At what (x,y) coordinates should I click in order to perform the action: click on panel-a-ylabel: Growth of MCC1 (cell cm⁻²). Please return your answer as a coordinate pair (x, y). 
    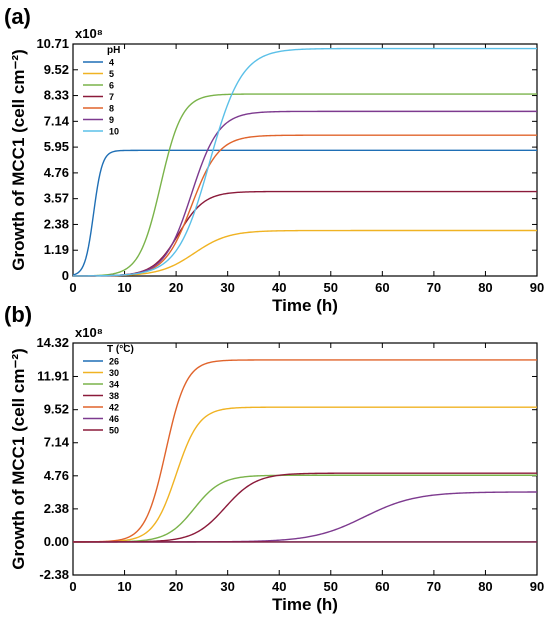
    Looking at the image, I should click on (18, 159).